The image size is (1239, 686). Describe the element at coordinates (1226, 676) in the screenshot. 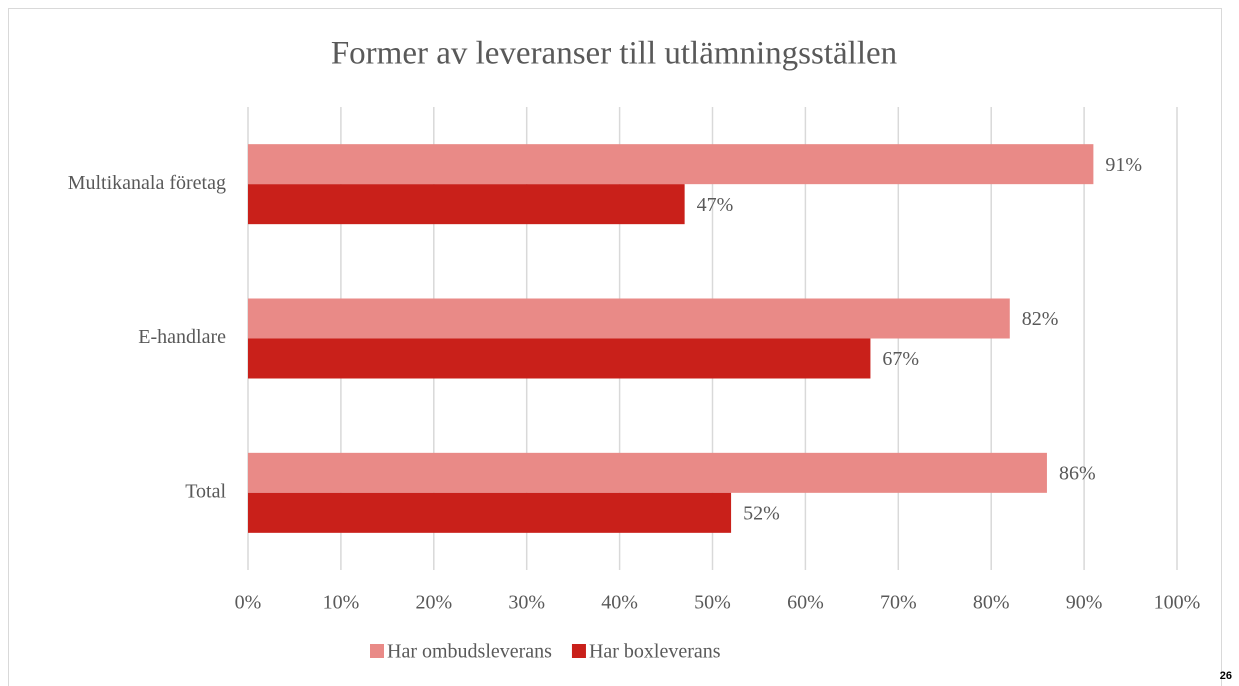

I see `page-number: 26` at that location.